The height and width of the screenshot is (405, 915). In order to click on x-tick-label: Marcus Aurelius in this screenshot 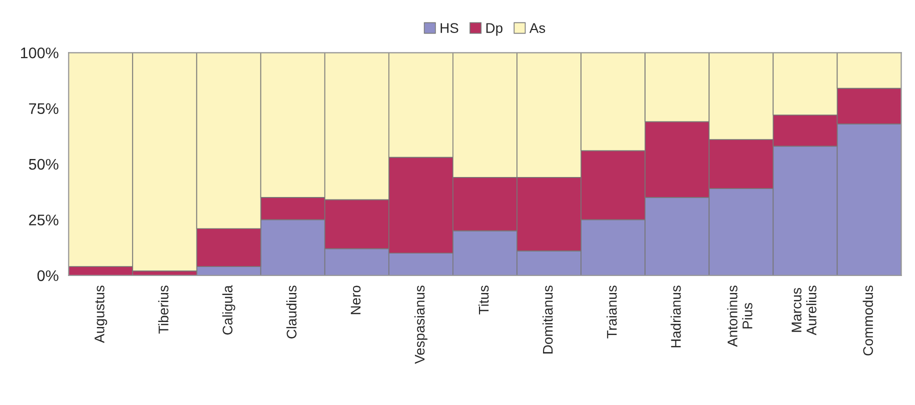, I will do `click(804, 311)`.